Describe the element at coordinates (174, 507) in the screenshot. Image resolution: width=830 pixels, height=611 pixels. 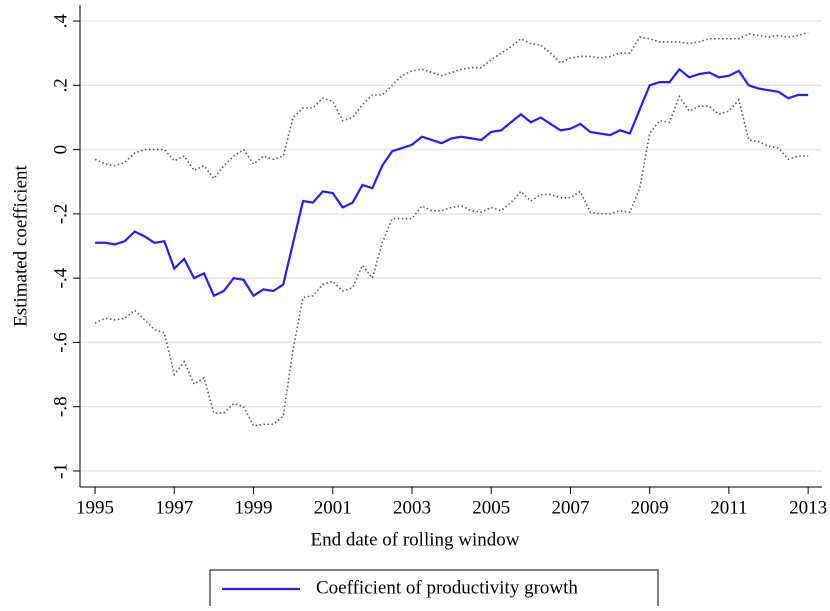
I see `x-tick-label: 1997` at that location.